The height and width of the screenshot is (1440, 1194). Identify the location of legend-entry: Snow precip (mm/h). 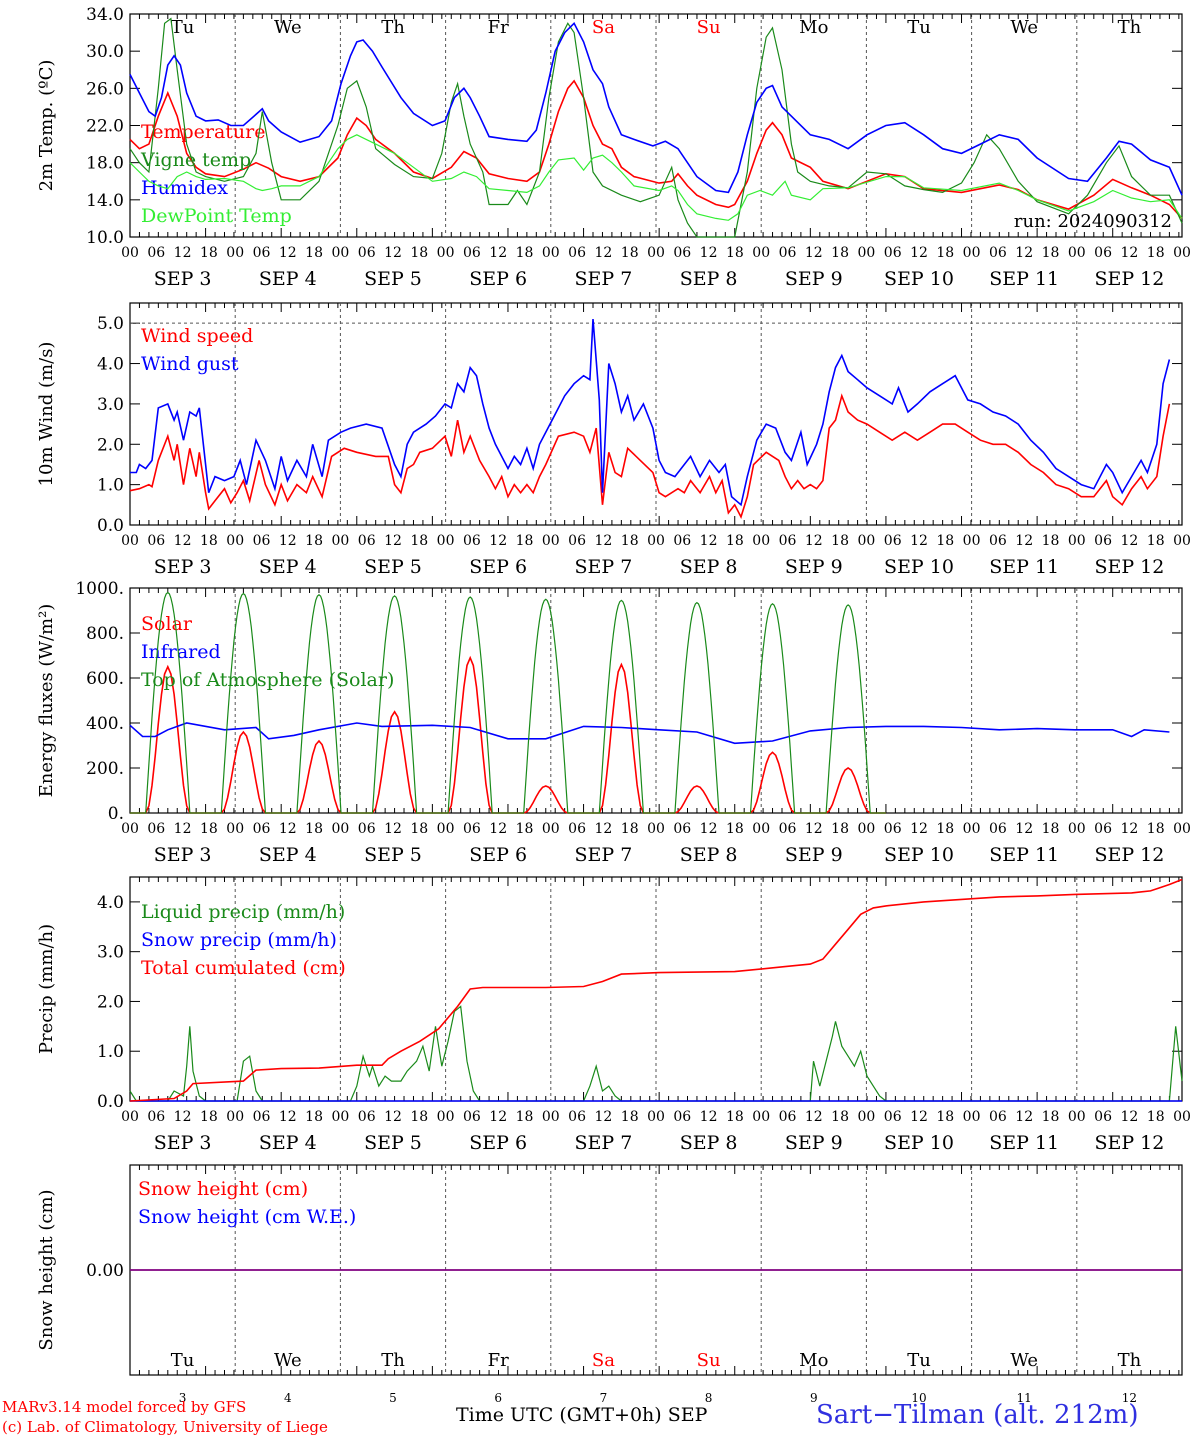
(239, 940).